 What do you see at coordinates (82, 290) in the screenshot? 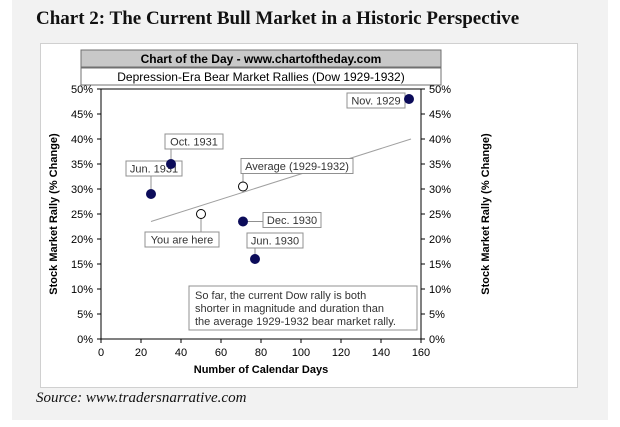
I see `y-tick-label-left: 10%` at bounding box center [82, 290].